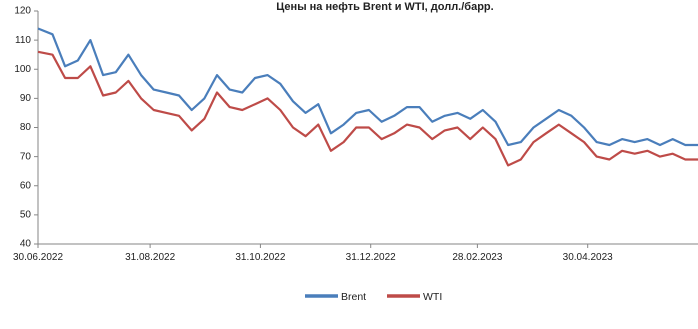 The width and height of the screenshot is (698, 329). Describe the element at coordinates (384, 7) in the screenshot. I see `chart-title: Цены на нефть Brent и WTI, долл./барр.` at that location.